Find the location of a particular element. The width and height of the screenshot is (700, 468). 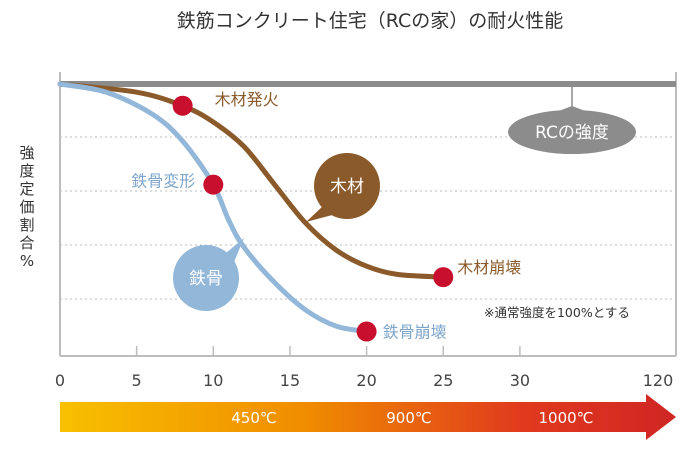

event-label: 鉄骨崩壊 is located at coordinates (415, 332).